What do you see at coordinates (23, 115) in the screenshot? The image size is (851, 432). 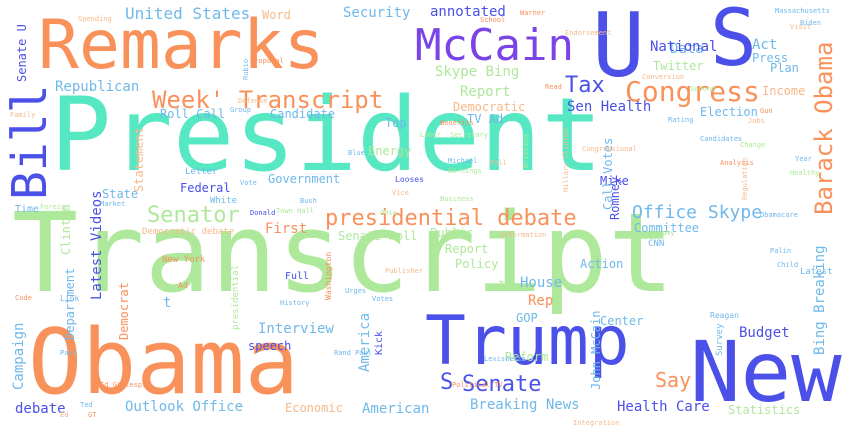 I see `word: Family` at bounding box center [23, 115].